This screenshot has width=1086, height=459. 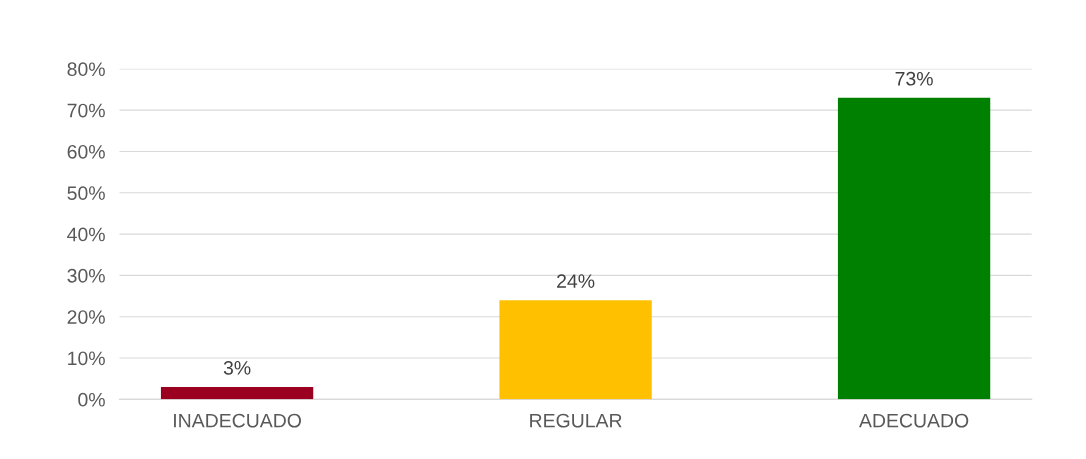 What do you see at coordinates (86, 110) in the screenshot?
I see `y-tick-label: 70%` at bounding box center [86, 110].